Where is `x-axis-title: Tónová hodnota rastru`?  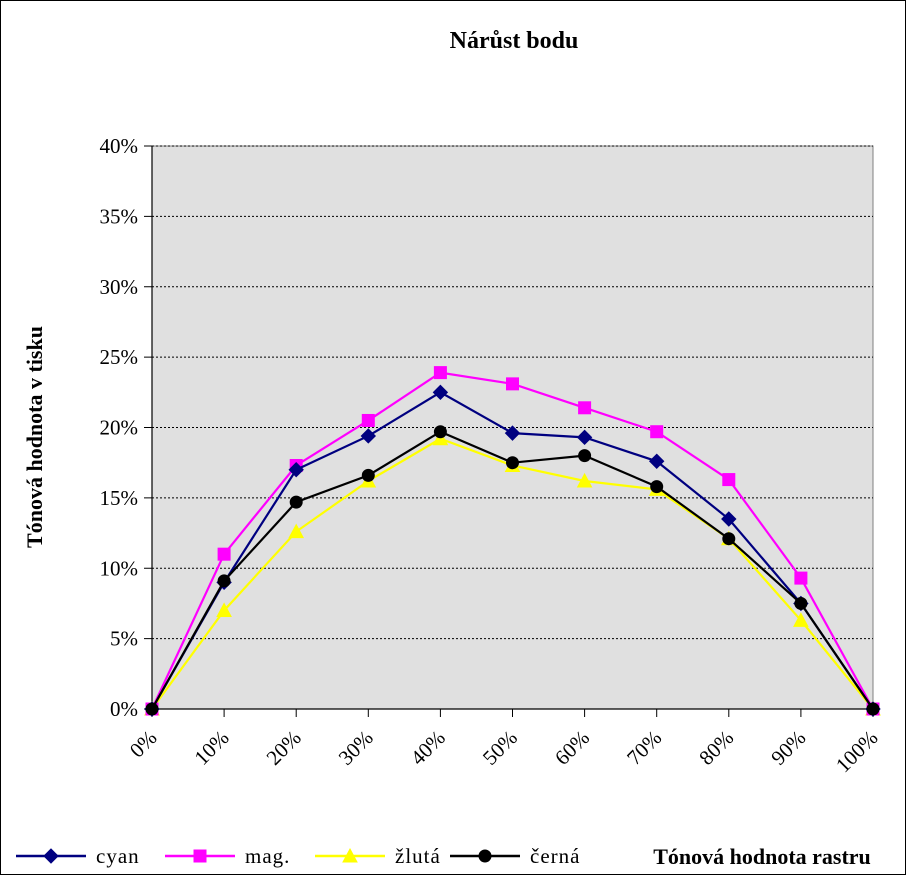 x-axis-title: Tónová hodnota rastru is located at coordinates (762, 856).